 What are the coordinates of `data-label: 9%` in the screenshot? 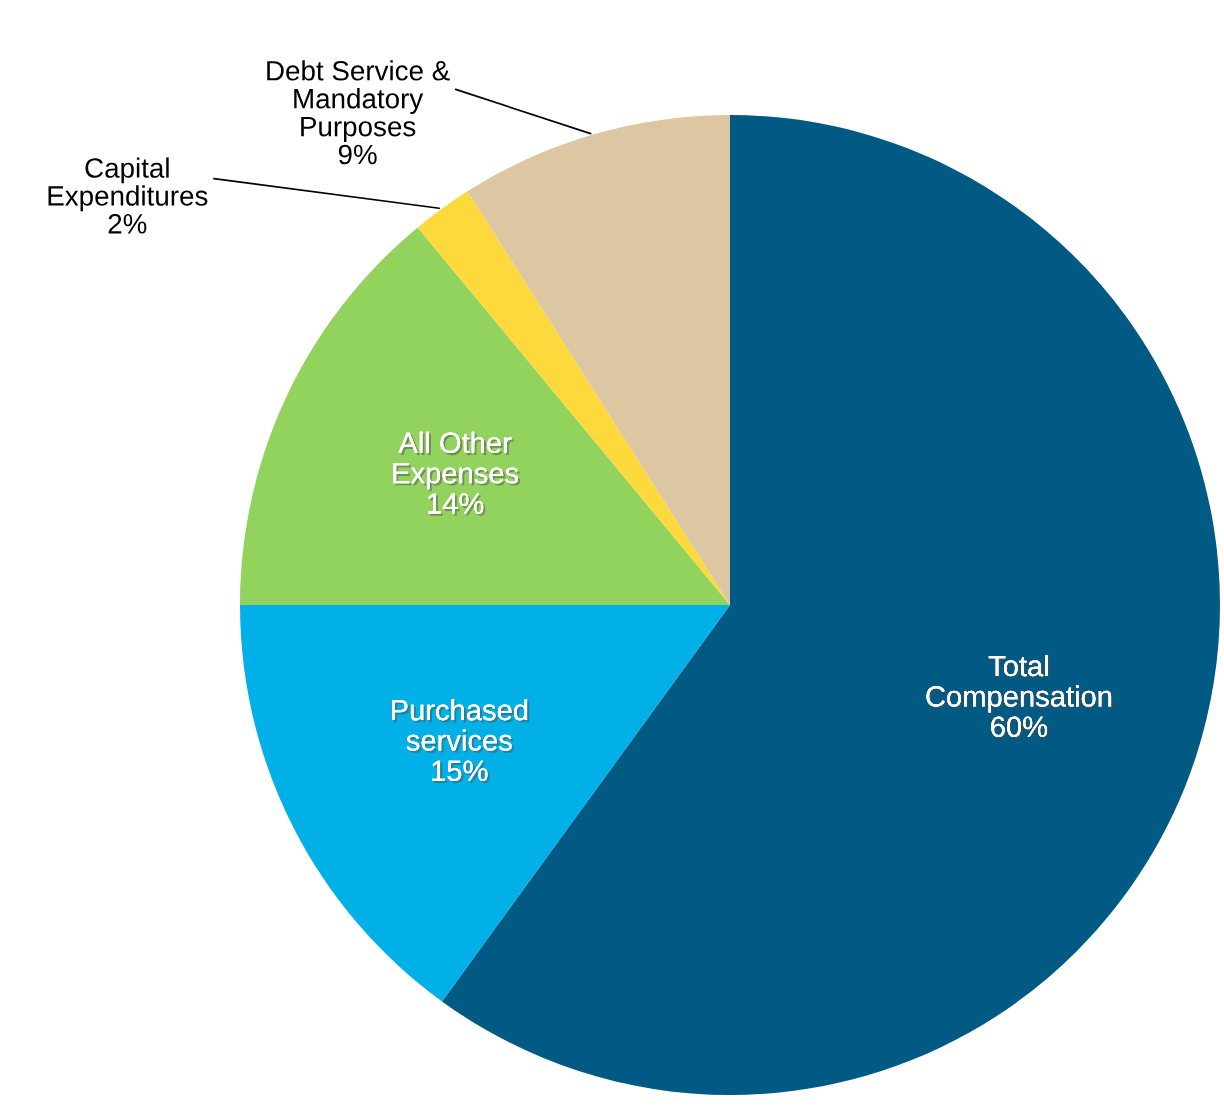 It's located at (357, 154).